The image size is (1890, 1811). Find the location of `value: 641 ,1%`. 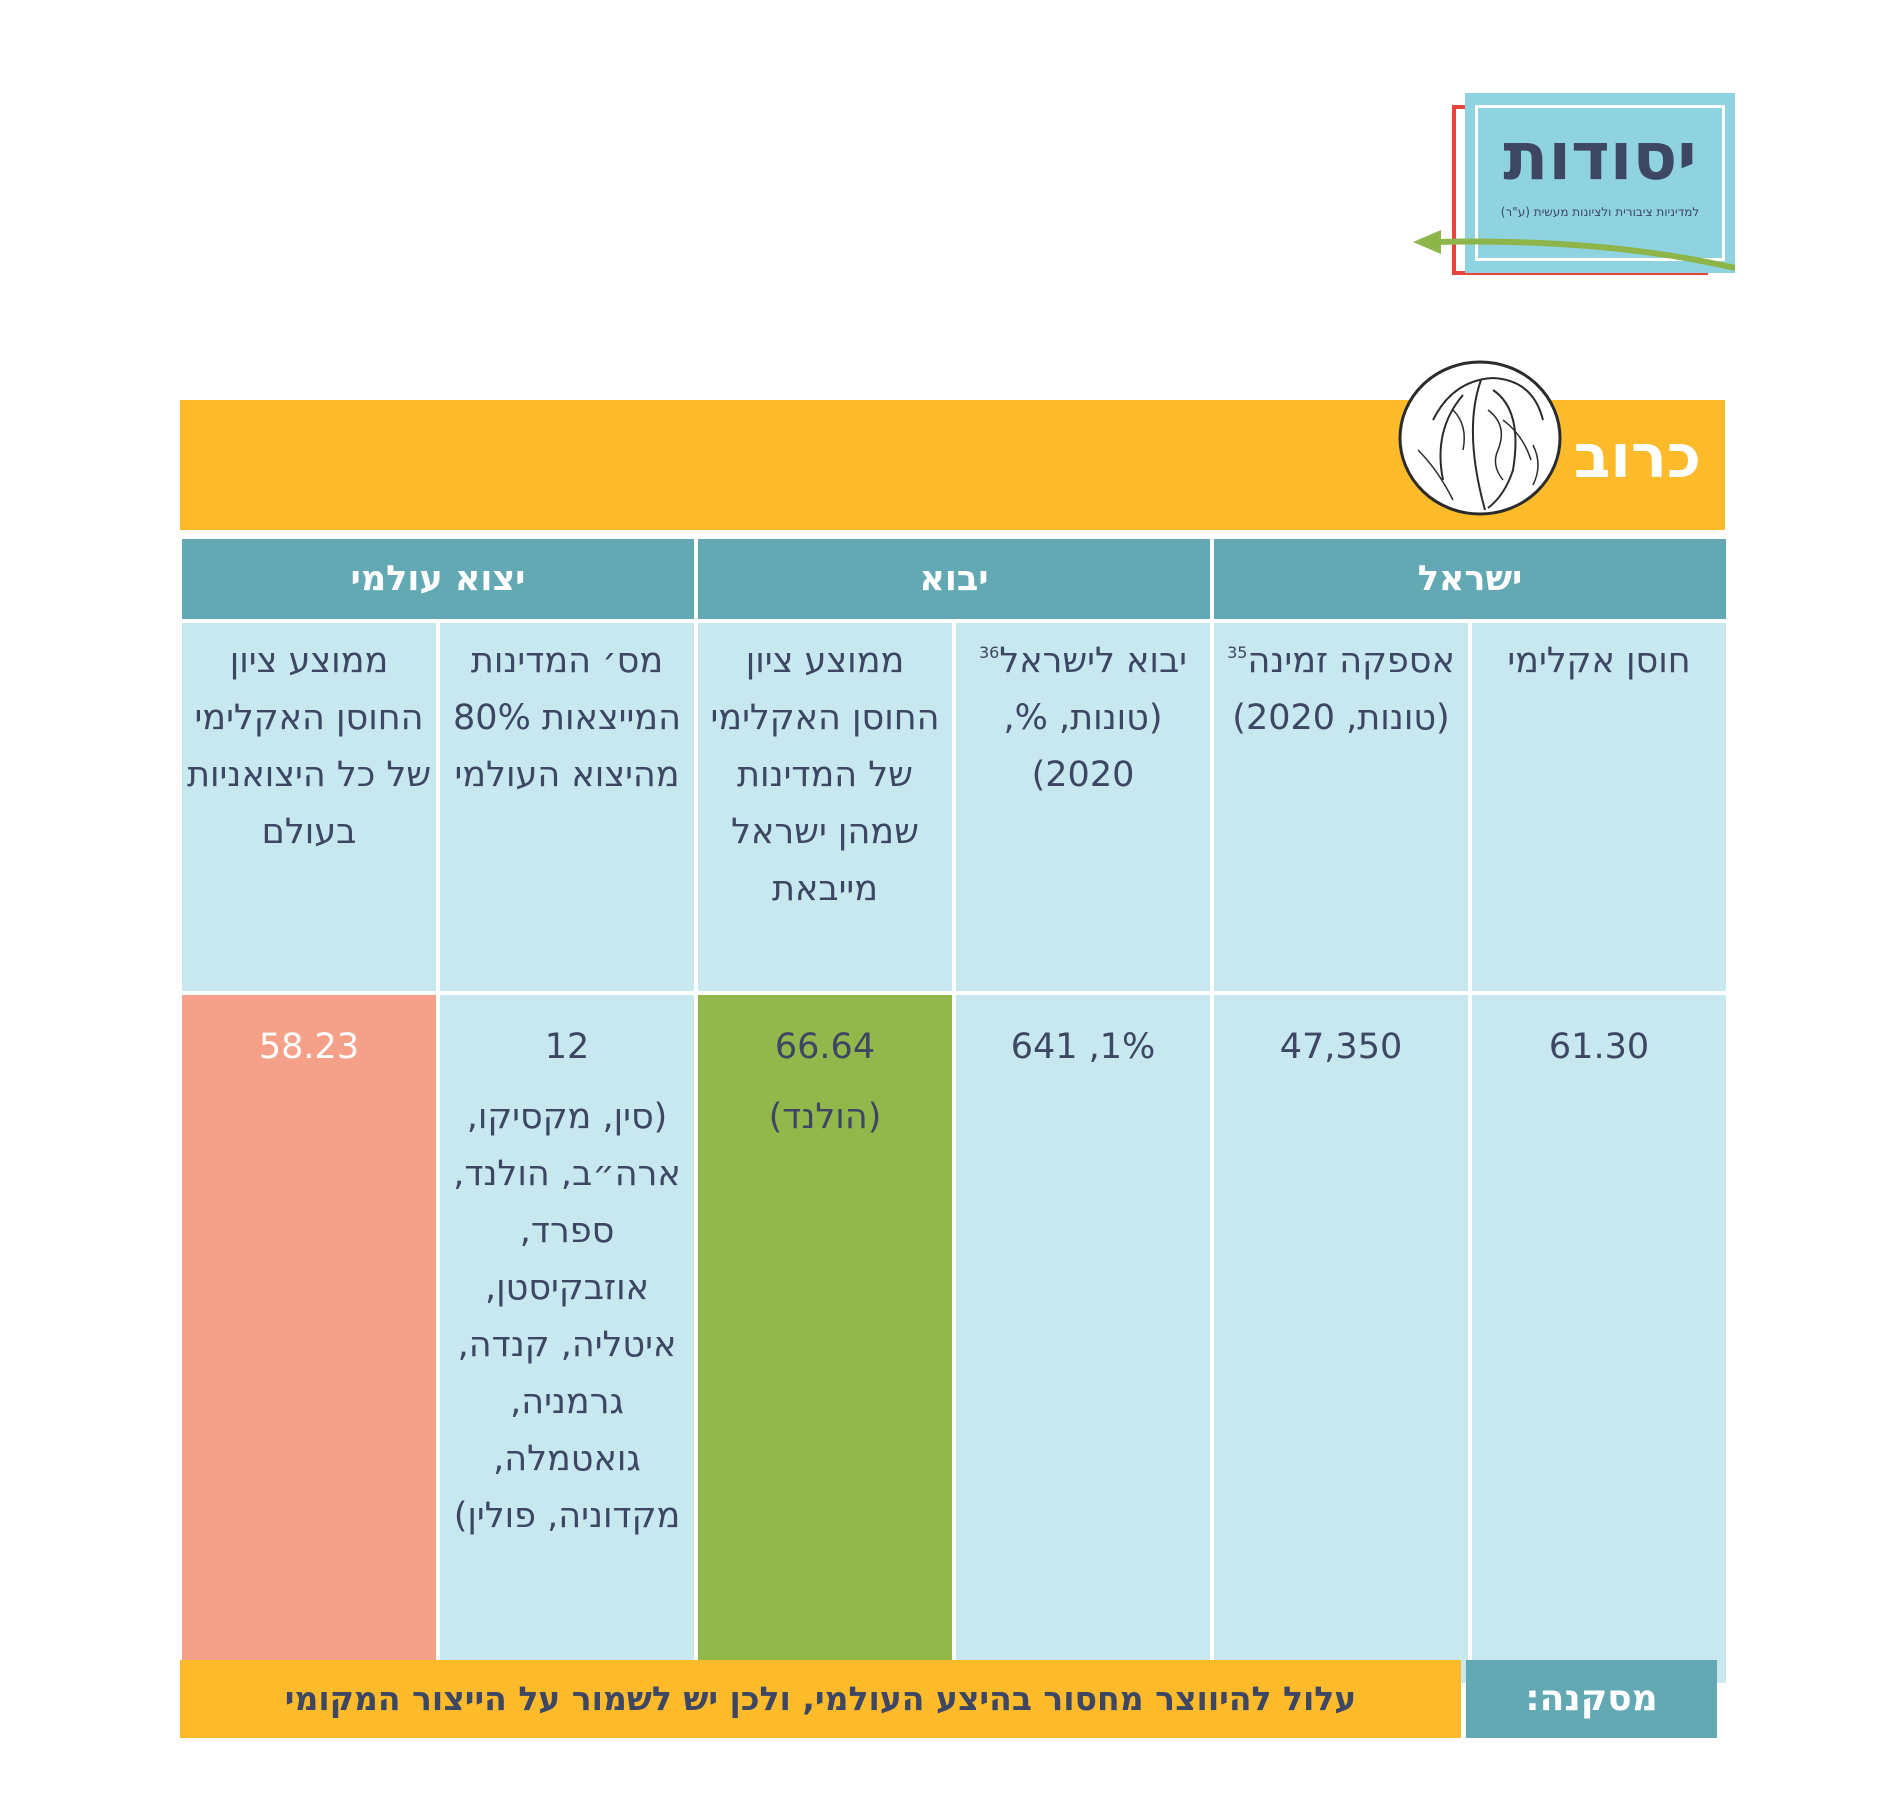

value: 641 ,1% is located at coordinates (1083, 1047).